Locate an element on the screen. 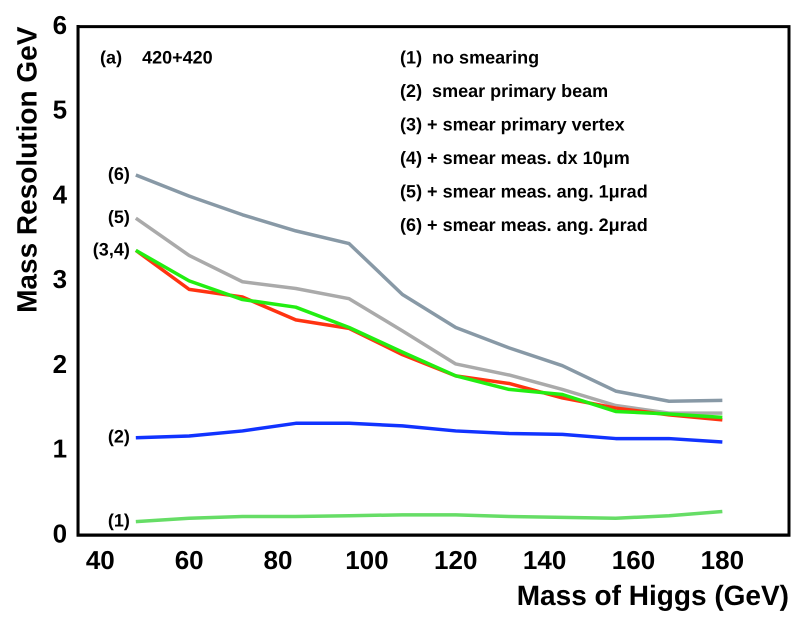  x-tick-label: 140 is located at coordinates (544, 559).